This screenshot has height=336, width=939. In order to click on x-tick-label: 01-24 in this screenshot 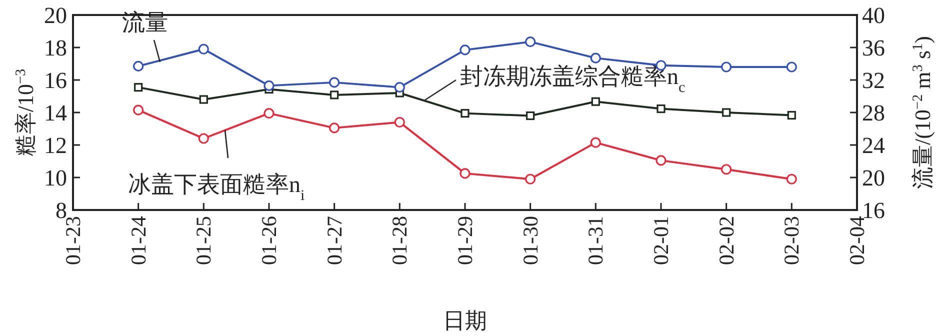, I will do `click(138, 240)`.